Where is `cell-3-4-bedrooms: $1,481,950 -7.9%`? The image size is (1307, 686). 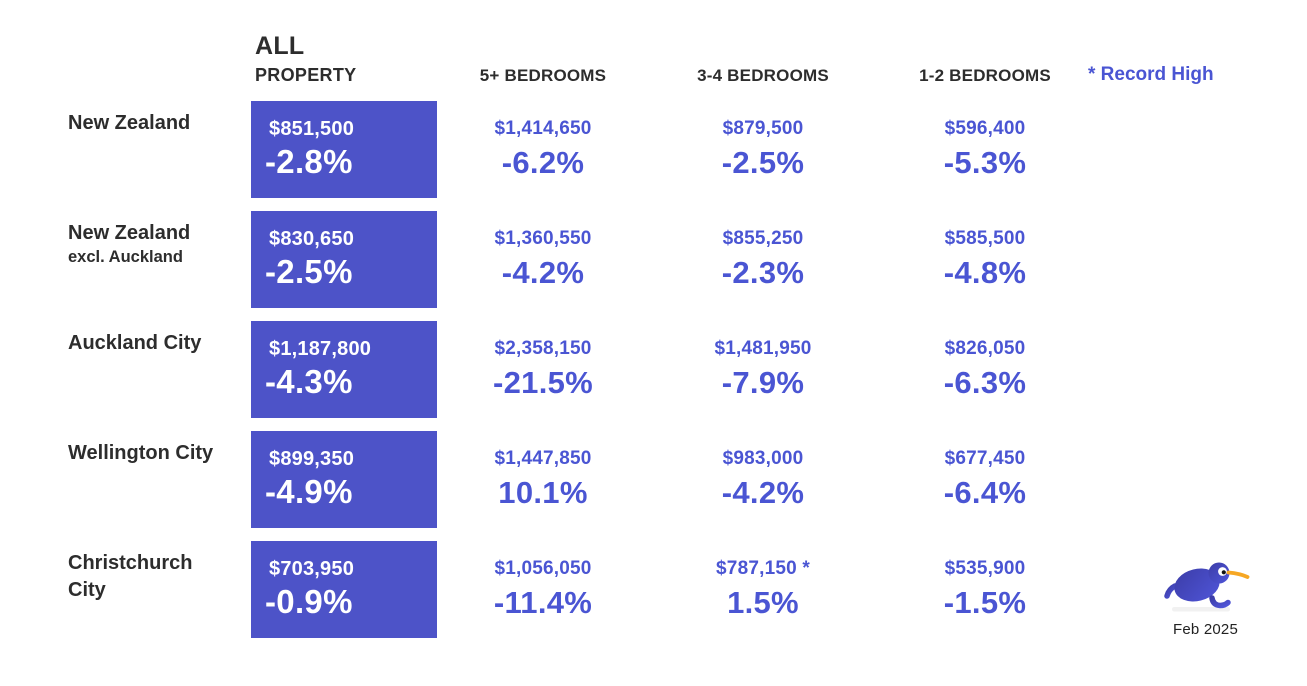
cell-3-4-bedrooms: $1,481,950 -7.9% is located at coordinates (763, 369).